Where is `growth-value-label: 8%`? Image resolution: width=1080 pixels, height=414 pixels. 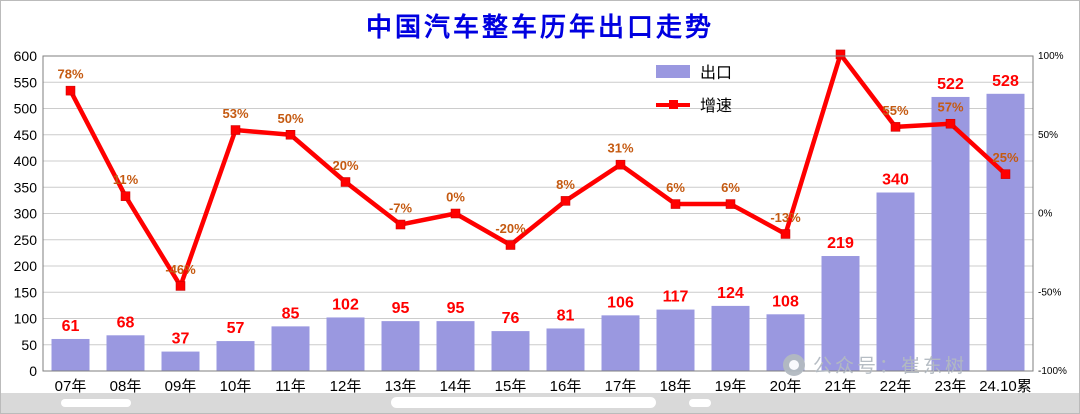 growth-value-label: 8% is located at coordinates (565, 184).